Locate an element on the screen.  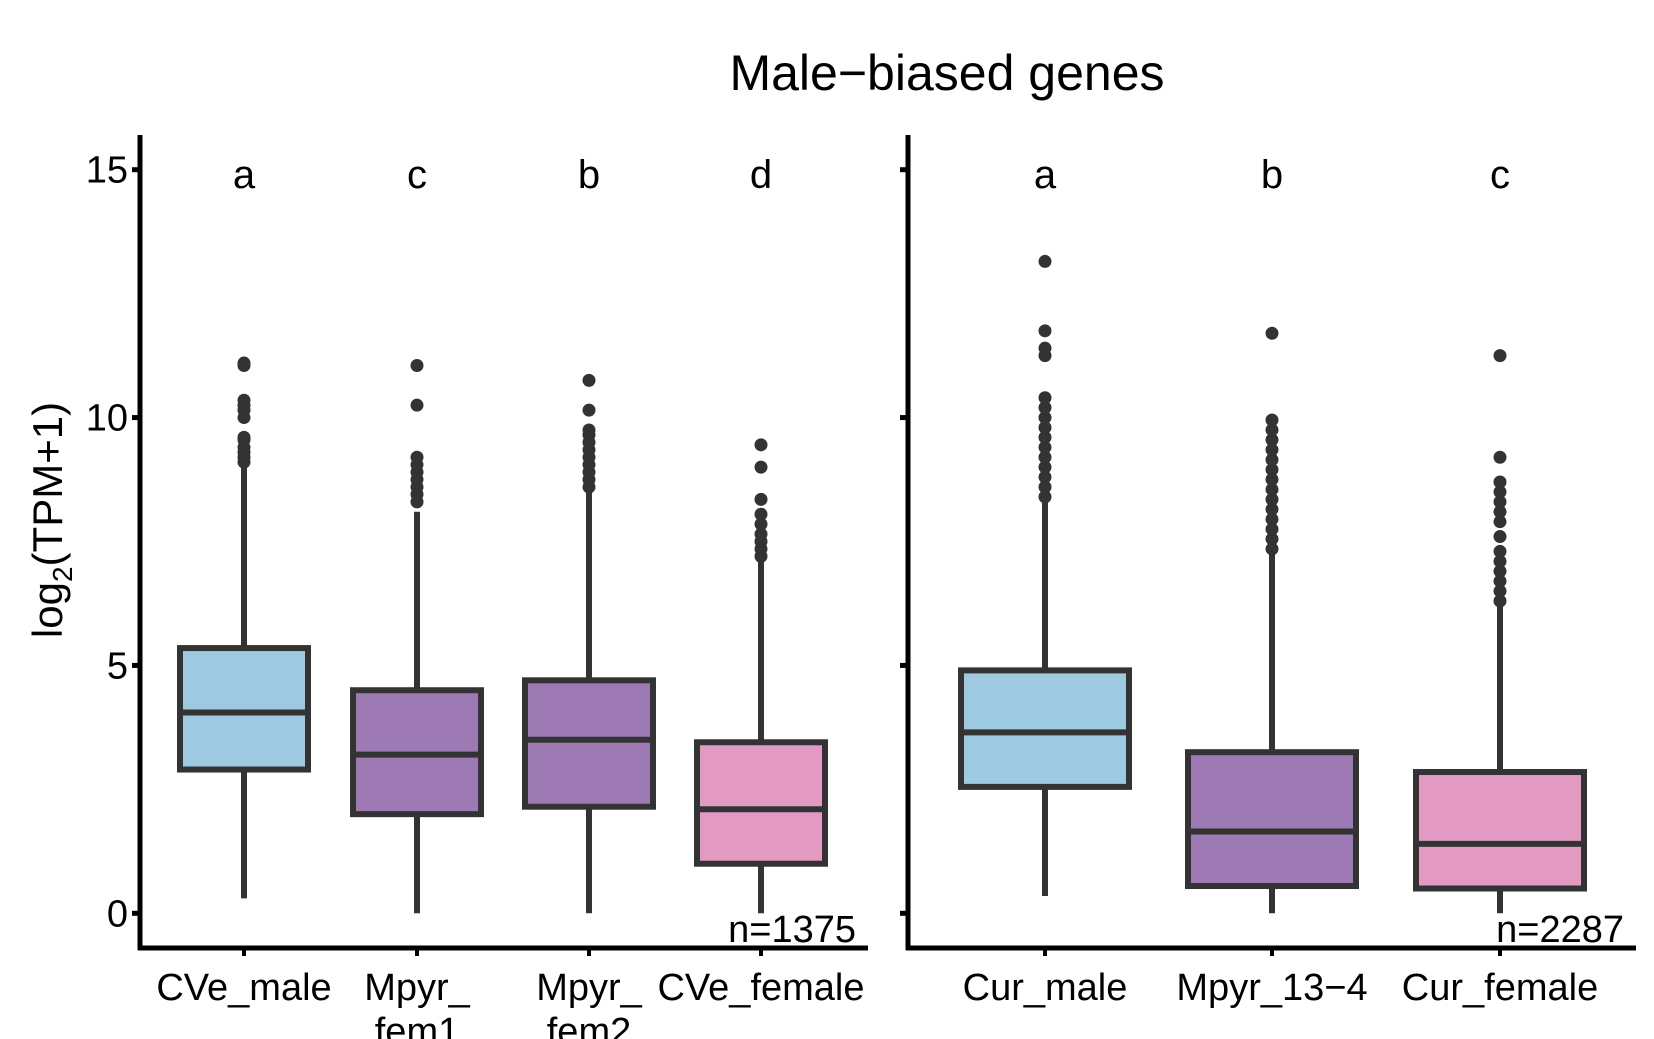
category-label: Cur_male is located at coordinates (1045, 988).